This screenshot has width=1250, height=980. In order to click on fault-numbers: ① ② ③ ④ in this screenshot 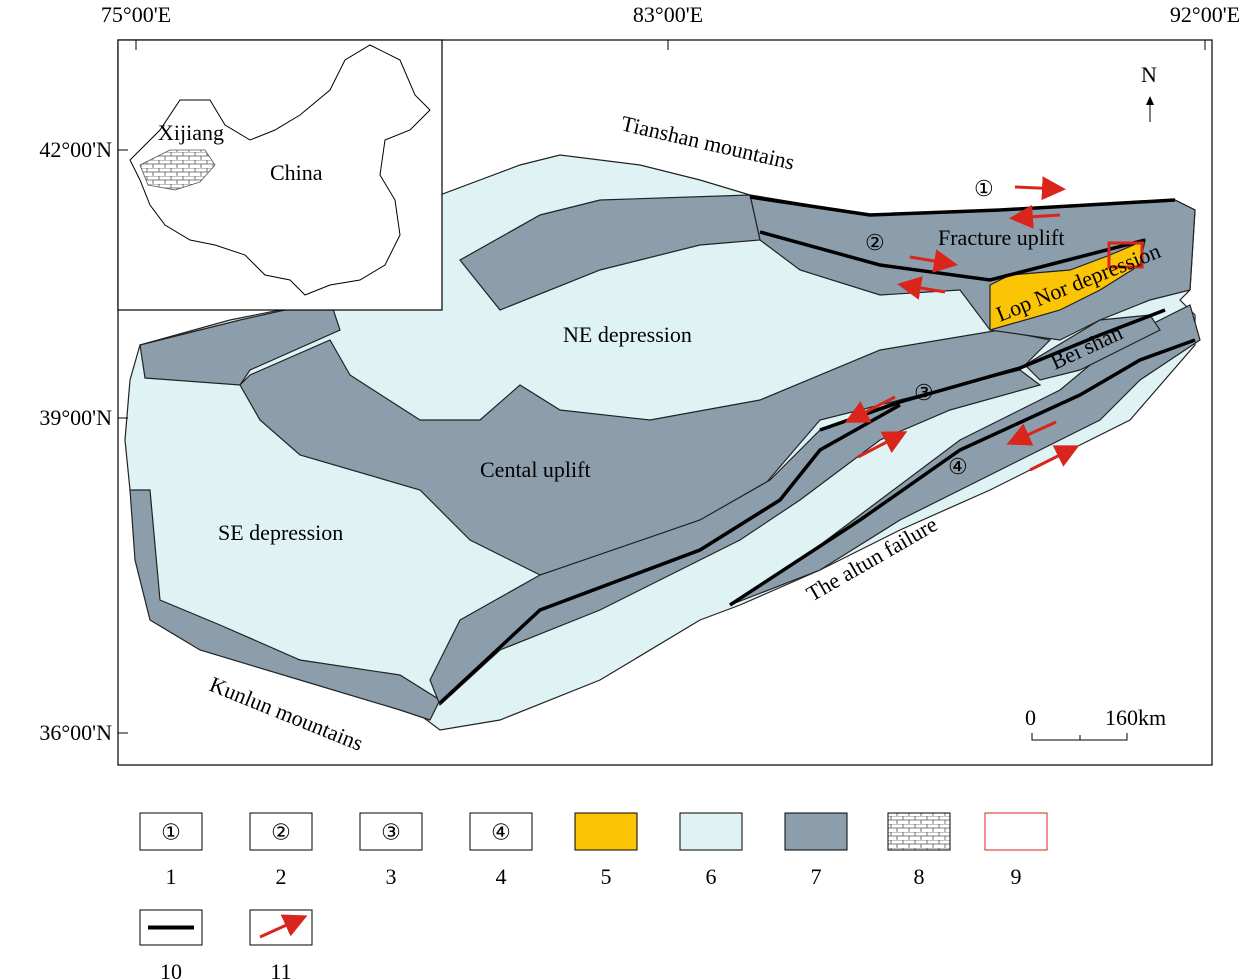, I will do `click(929, 327)`.